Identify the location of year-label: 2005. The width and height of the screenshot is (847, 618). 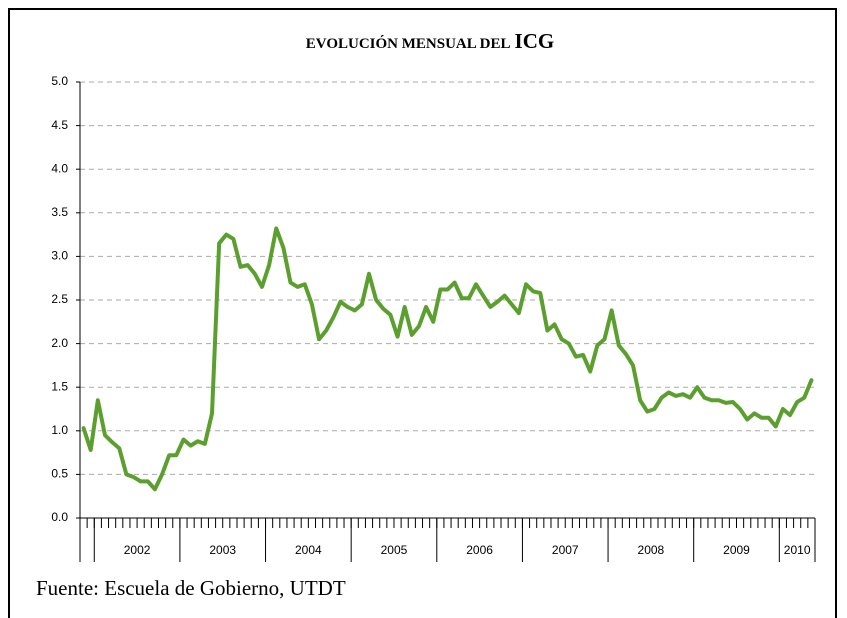
(394, 550).